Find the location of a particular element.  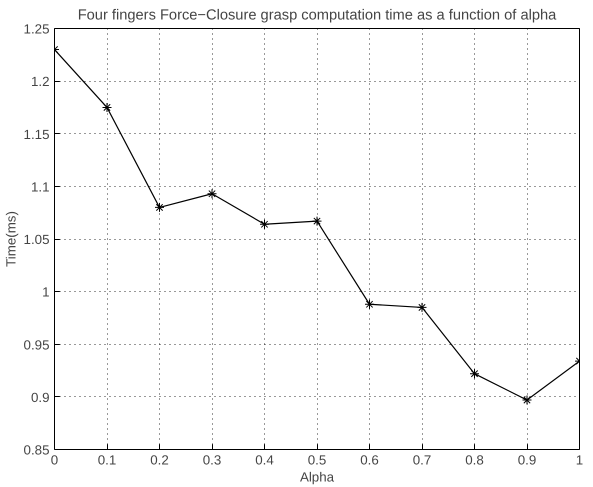

x-tick-label: 0 is located at coordinates (54, 460).